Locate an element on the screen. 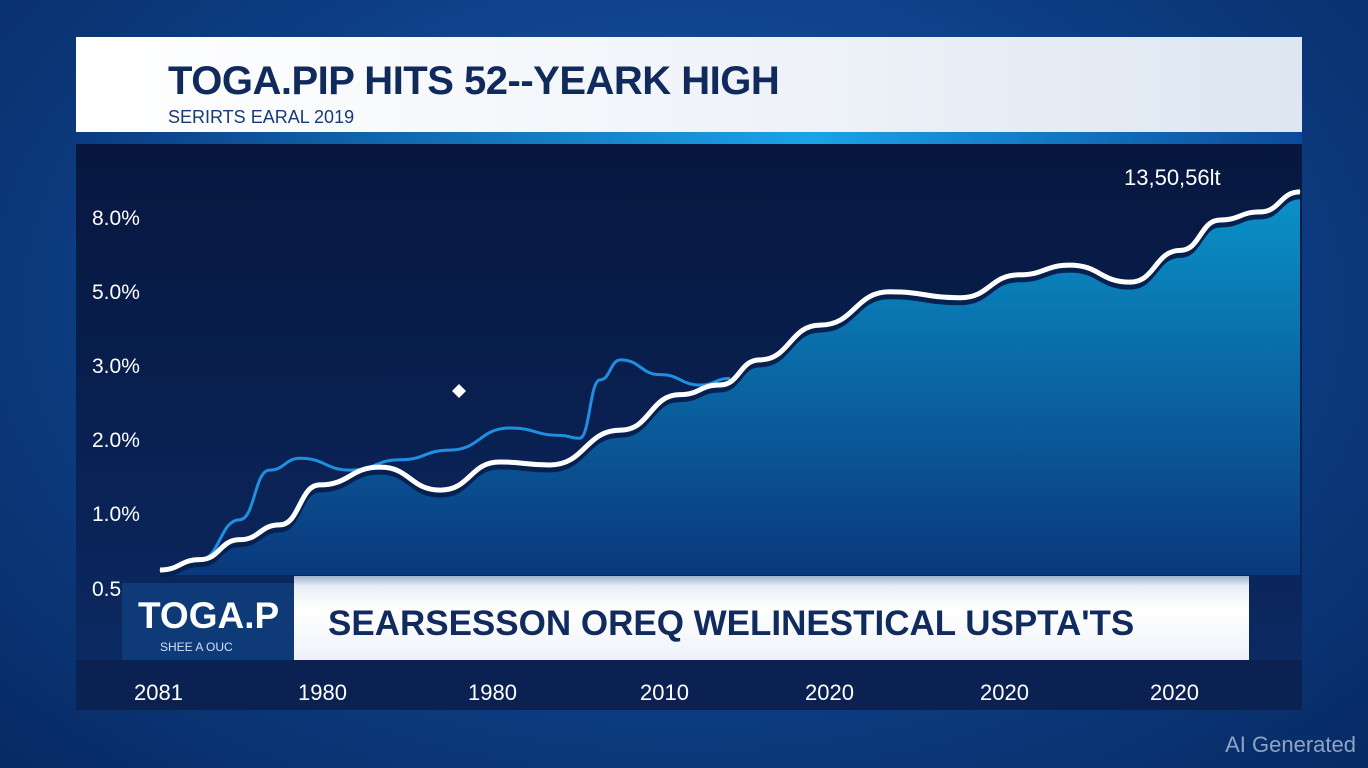  x-tick-label: 2081 is located at coordinates (158, 692).